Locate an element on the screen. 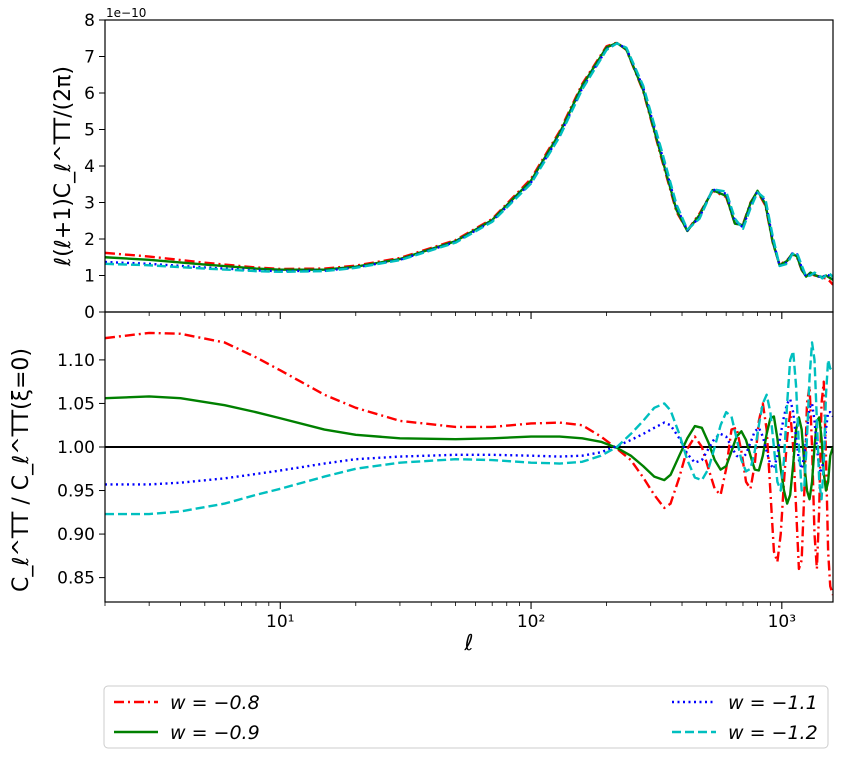  x-axis-title: ℓ is located at coordinates (468, 643).